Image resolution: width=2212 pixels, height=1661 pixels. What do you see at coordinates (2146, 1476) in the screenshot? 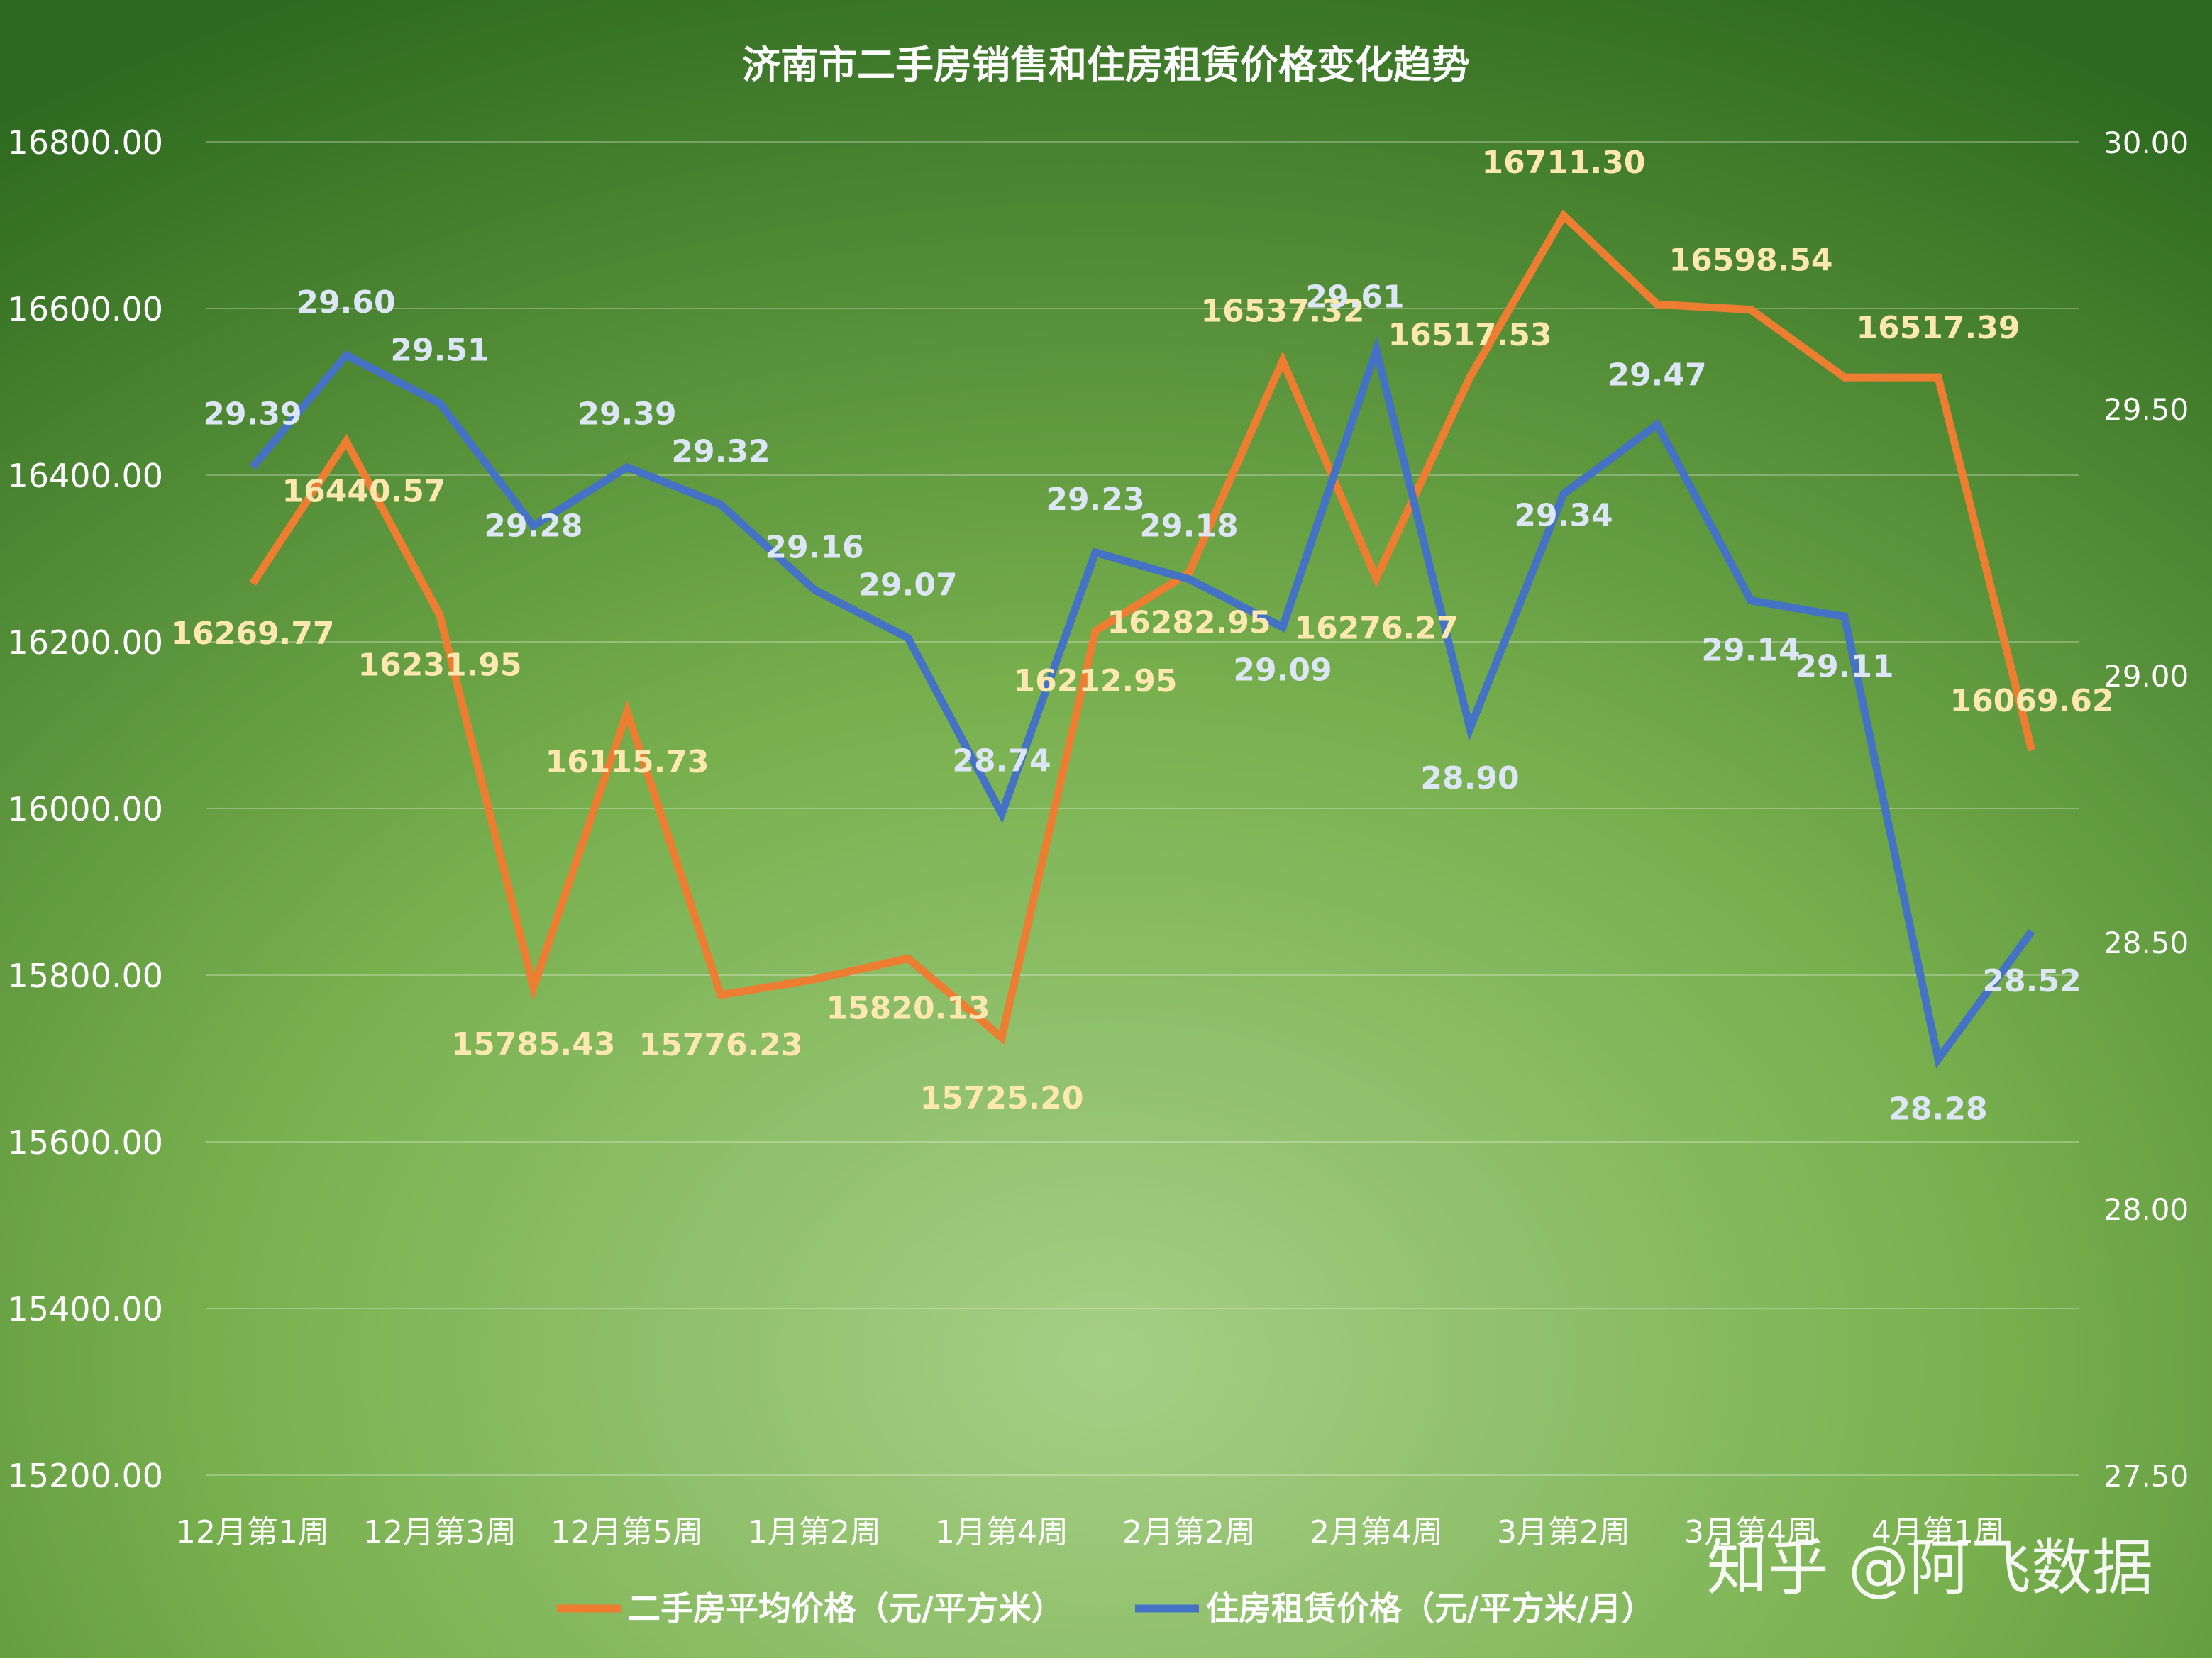
I see `right-axis-tick-label: 27.50` at bounding box center [2146, 1476].